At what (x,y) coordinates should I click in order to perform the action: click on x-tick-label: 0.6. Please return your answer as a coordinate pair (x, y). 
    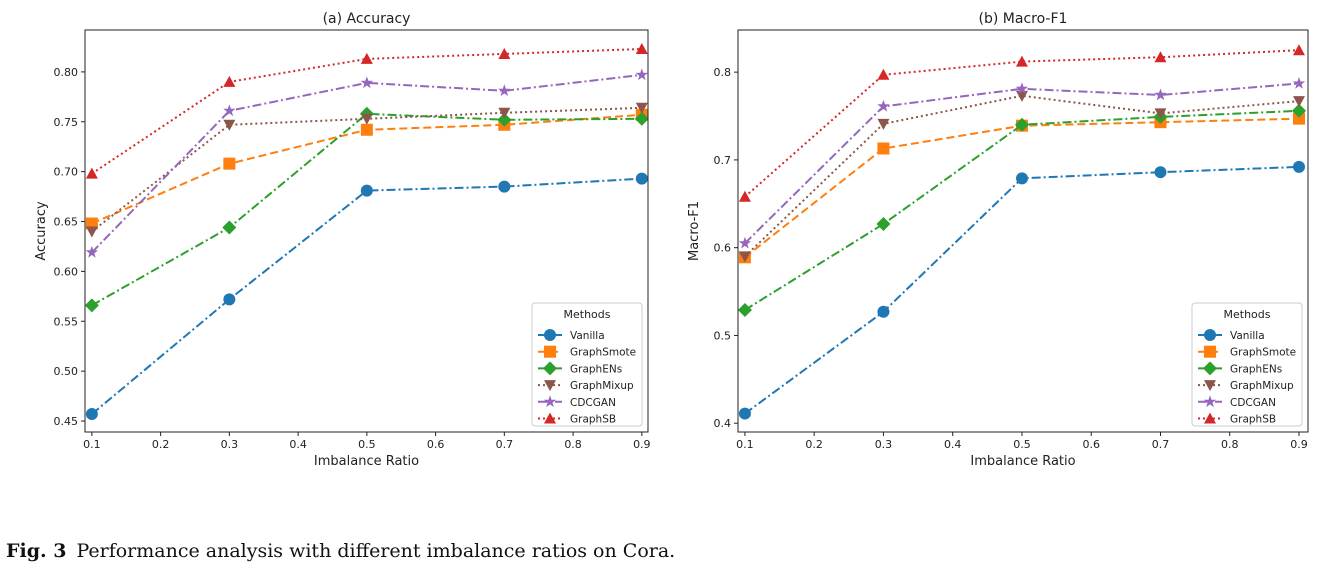
    Looking at the image, I should click on (1091, 444).